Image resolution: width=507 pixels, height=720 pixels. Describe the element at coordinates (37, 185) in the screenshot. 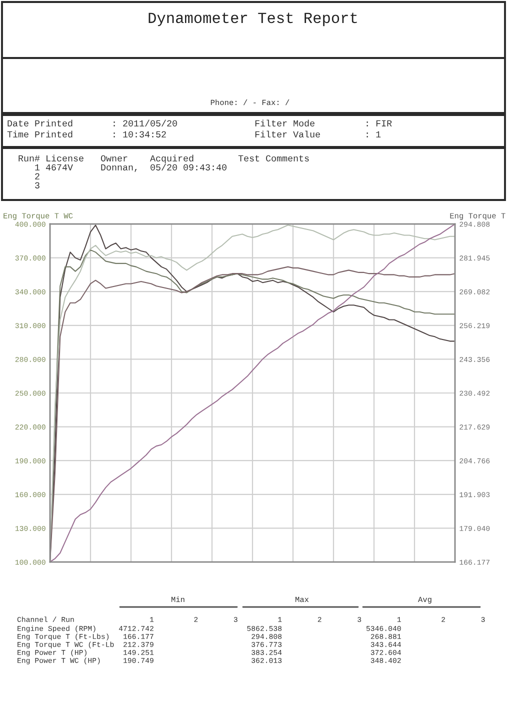

I see `text: 3` at that location.